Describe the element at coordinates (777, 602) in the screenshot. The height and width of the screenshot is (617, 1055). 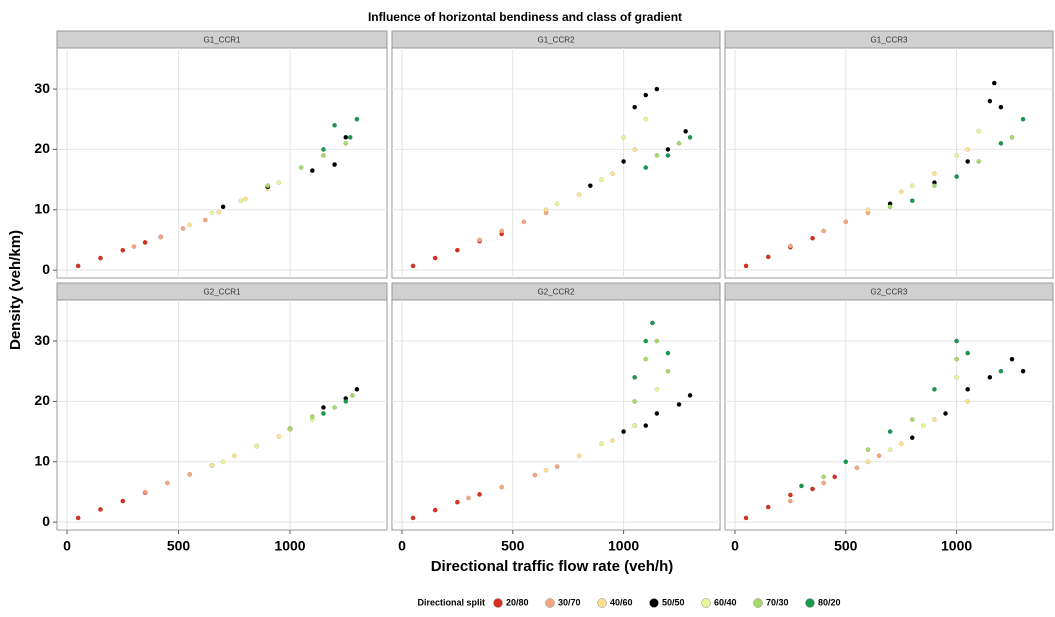
I see `legend-label: 70/30` at that location.